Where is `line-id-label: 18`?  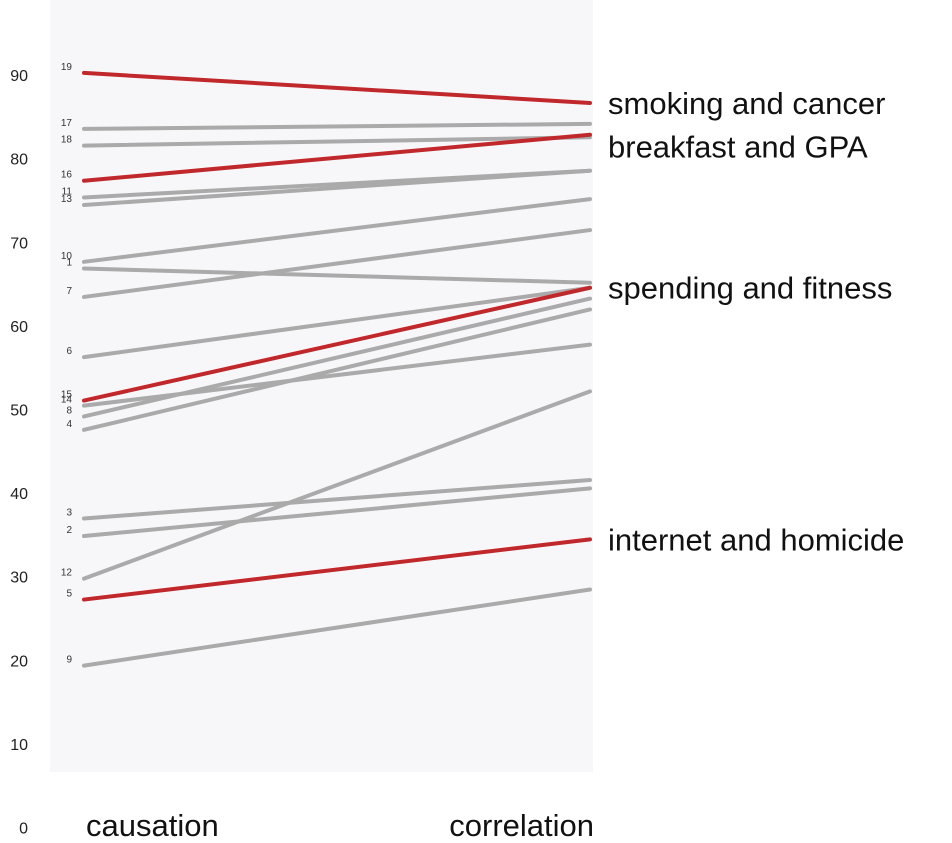
line-id-label: 18 is located at coordinates (67, 140).